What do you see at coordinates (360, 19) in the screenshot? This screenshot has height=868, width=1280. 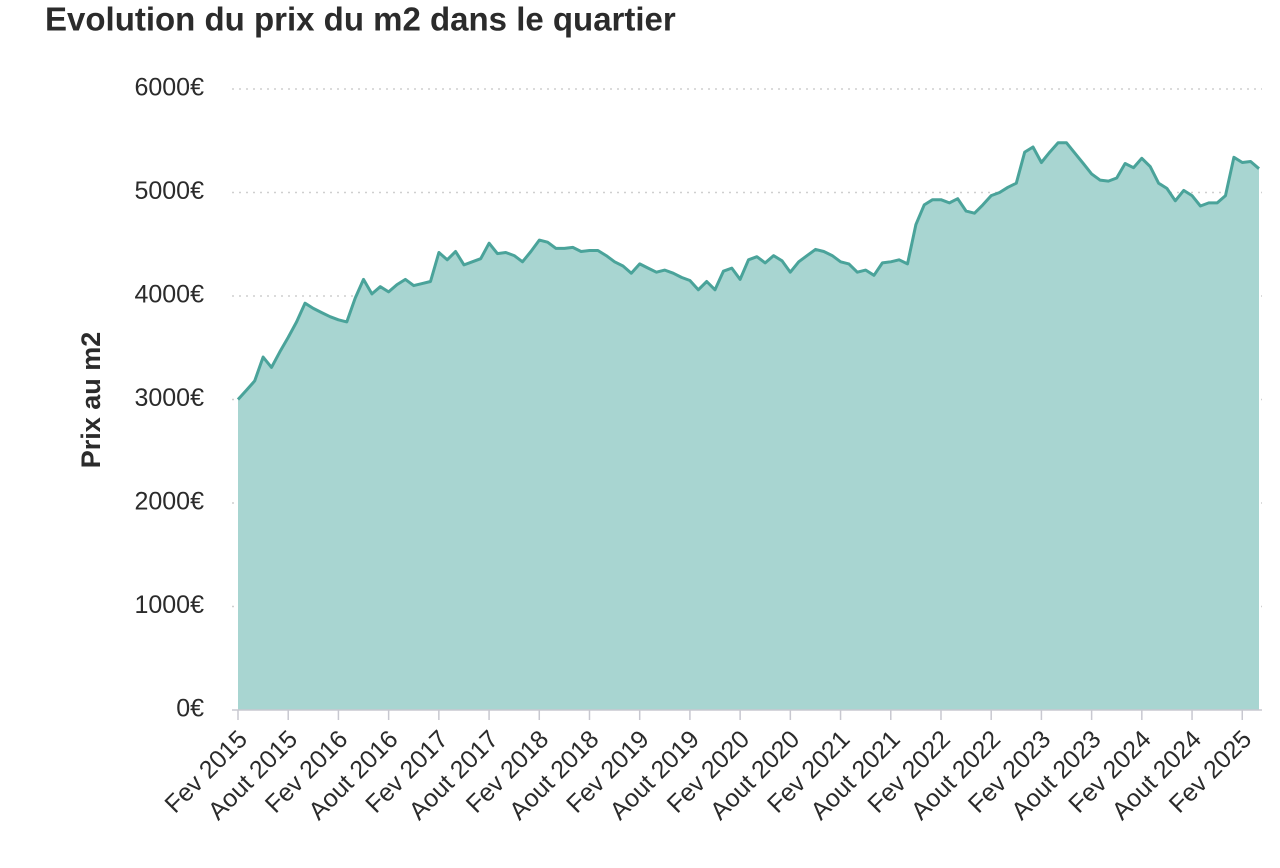 I see `chart-title: Evolution du prix du m2 dans le quartier` at bounding box center [360, 19].